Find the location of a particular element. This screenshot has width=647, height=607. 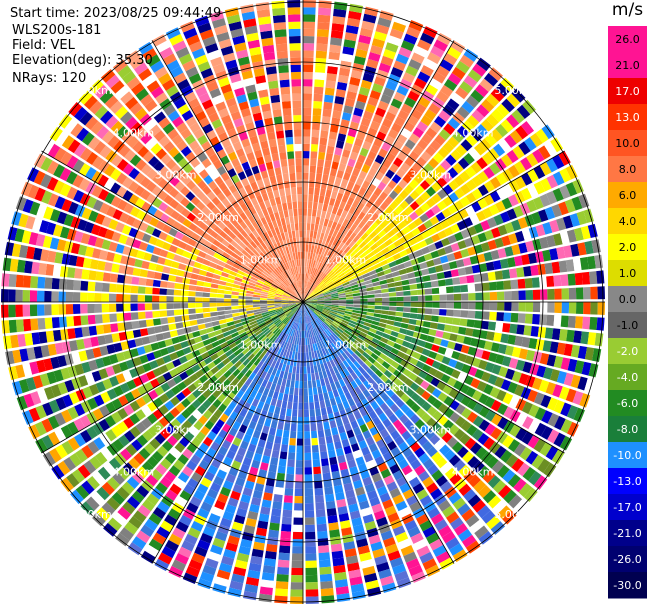

colorbar-tick-label: 4.0 is located at coordinates (628, 221).